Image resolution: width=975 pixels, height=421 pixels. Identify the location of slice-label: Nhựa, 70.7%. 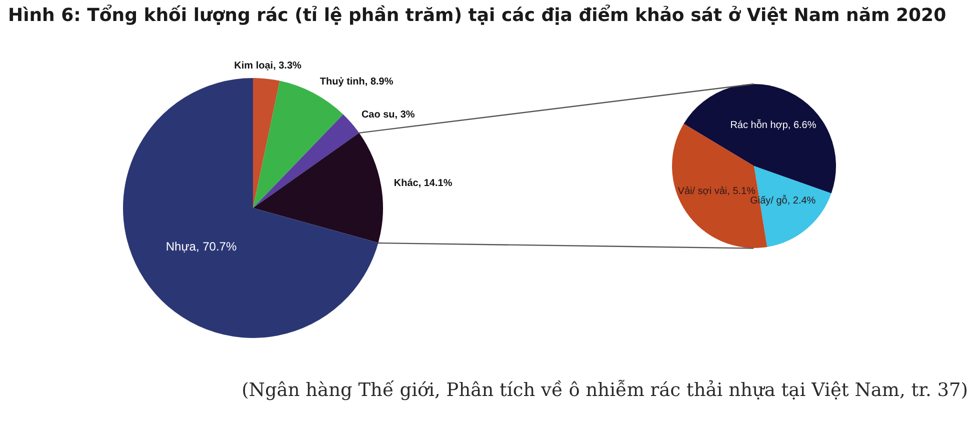
(201, 247).